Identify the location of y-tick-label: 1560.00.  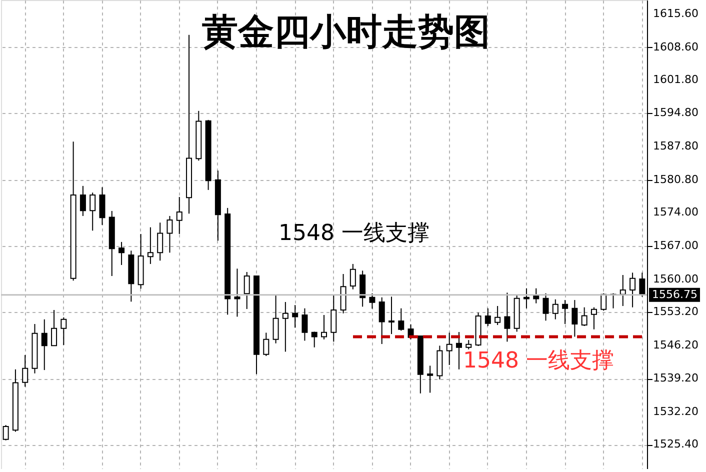
(675, 279).